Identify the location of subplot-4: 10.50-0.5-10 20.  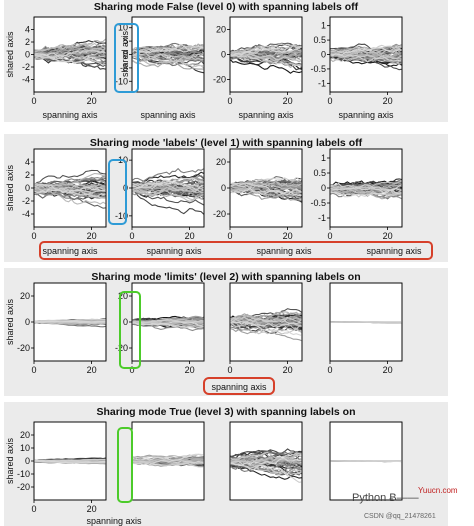
(356, 194).